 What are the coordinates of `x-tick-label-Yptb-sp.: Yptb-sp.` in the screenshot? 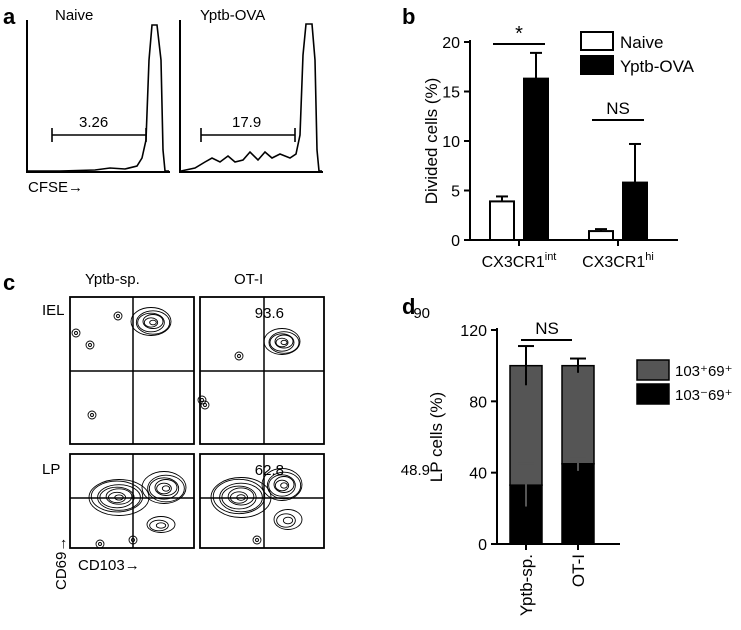 It's located at (526, 585).